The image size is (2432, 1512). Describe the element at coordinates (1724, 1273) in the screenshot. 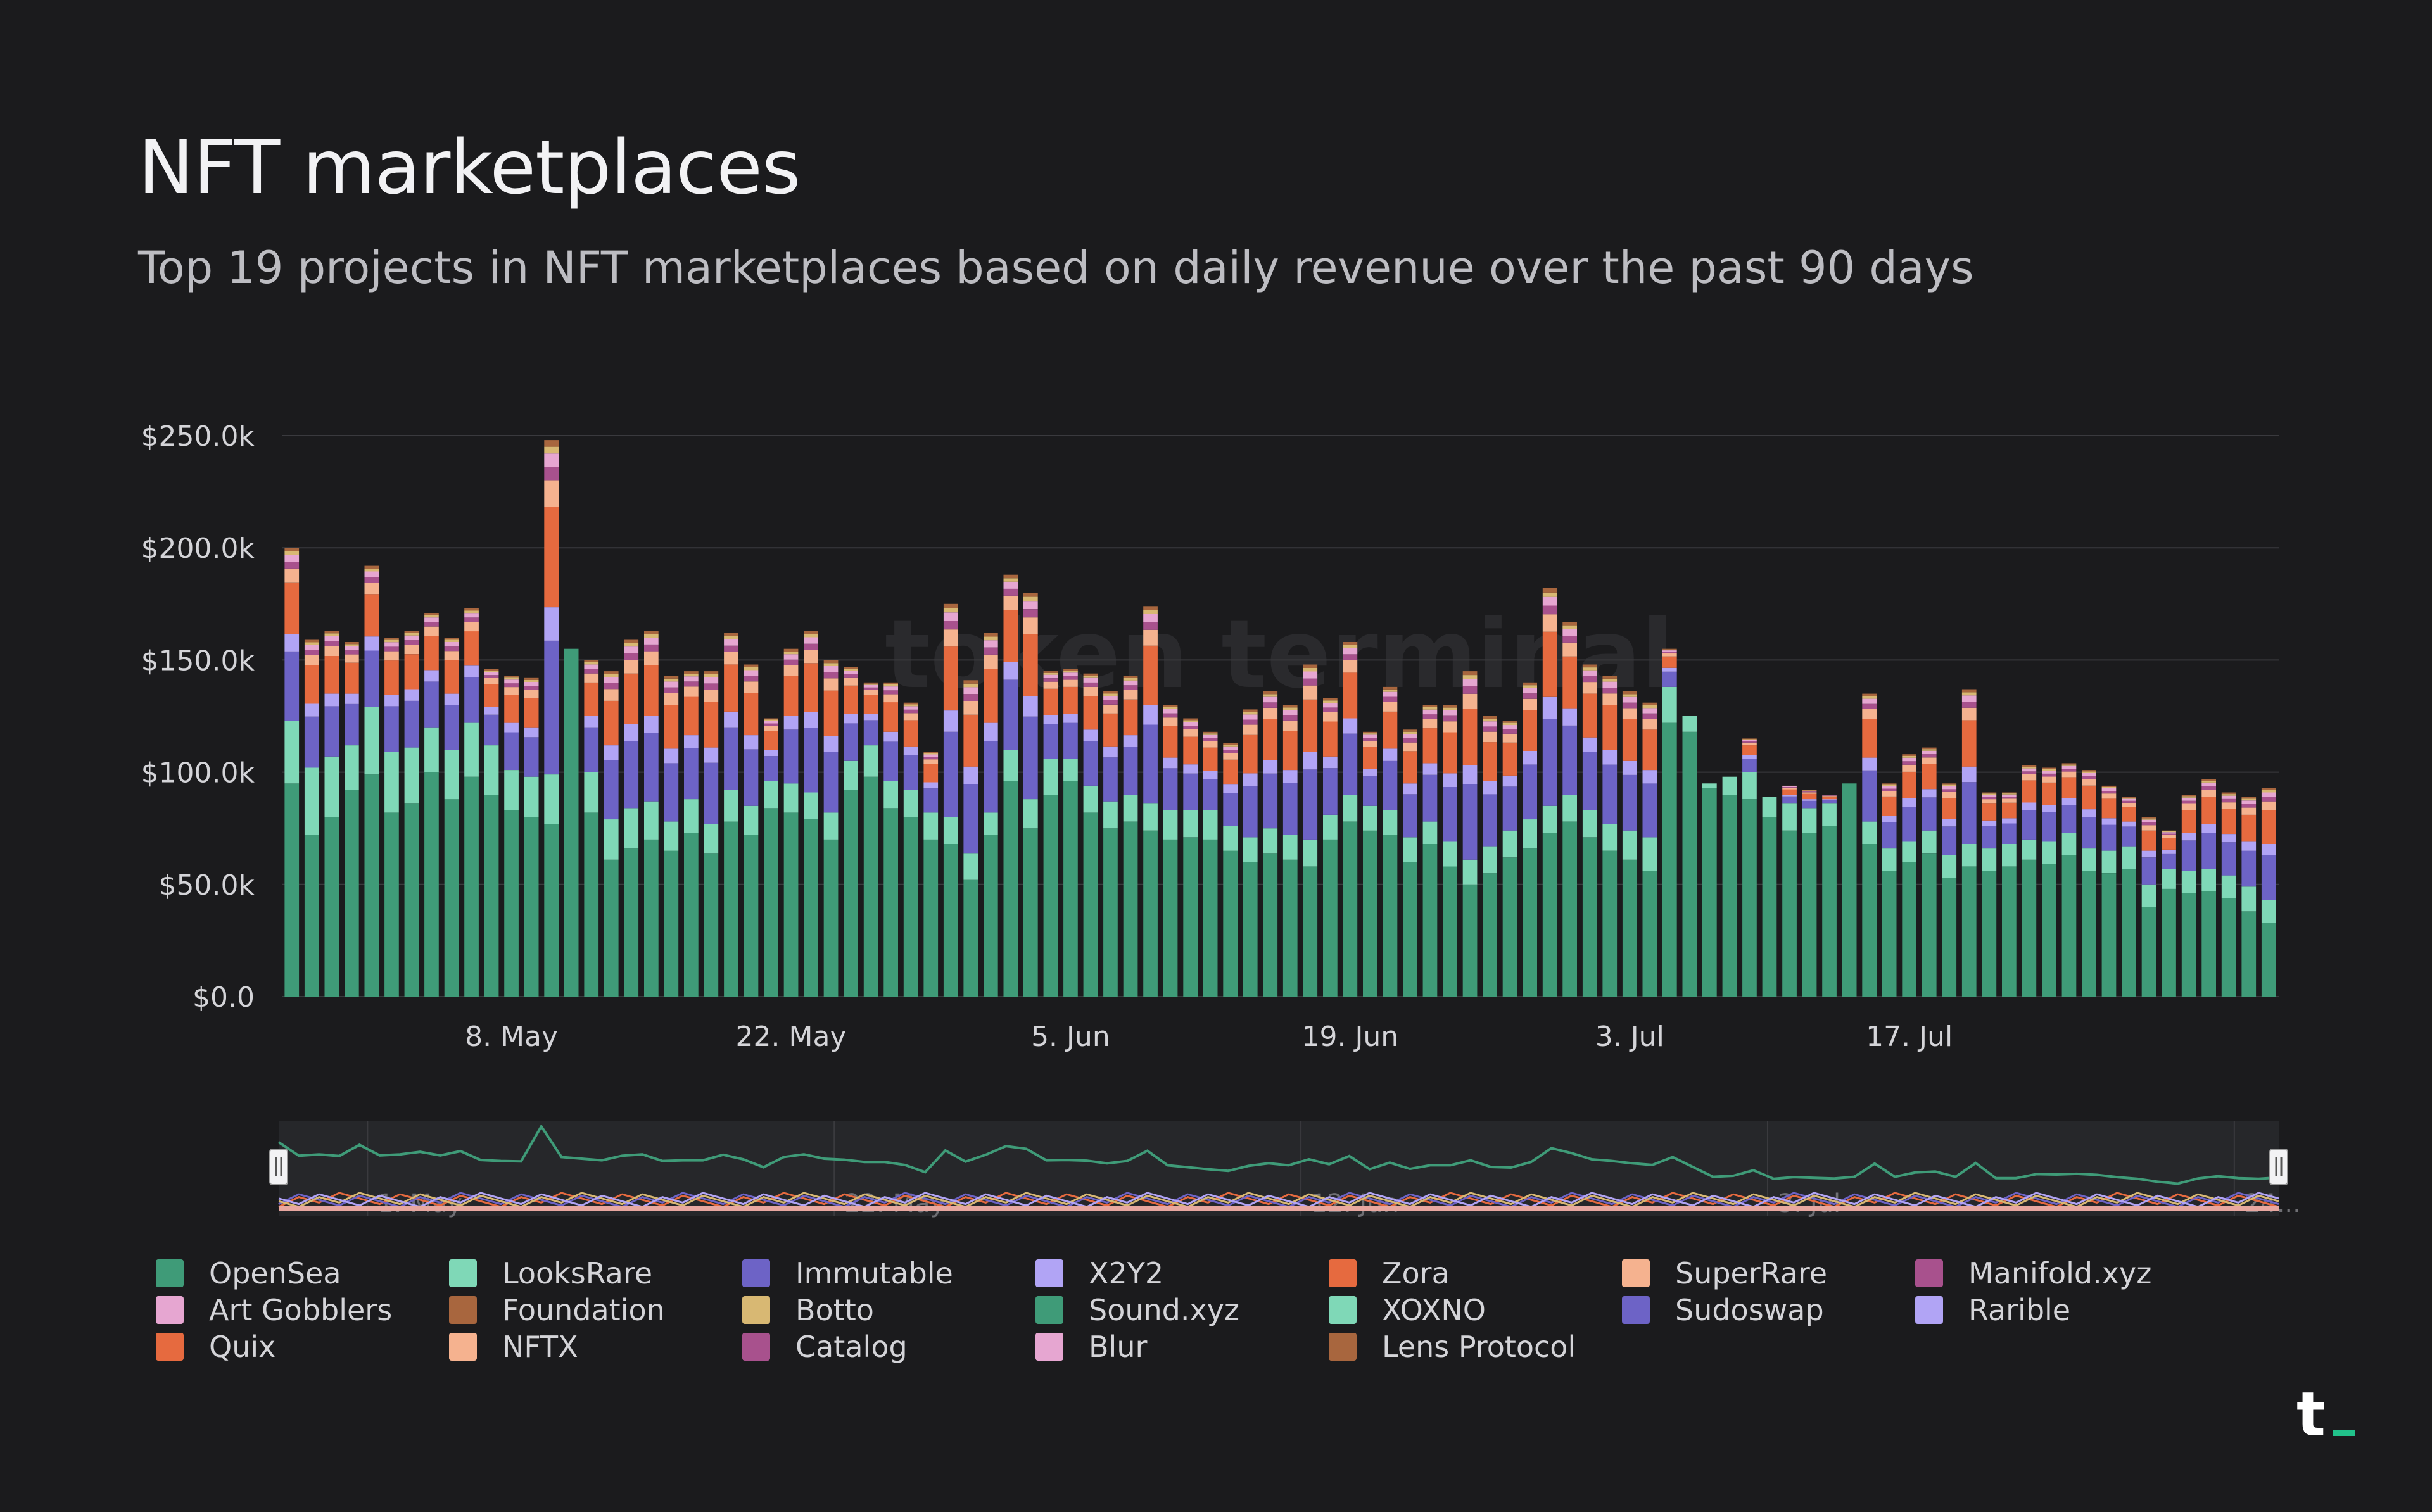

I see `legend-item: SuperRare` at that location.